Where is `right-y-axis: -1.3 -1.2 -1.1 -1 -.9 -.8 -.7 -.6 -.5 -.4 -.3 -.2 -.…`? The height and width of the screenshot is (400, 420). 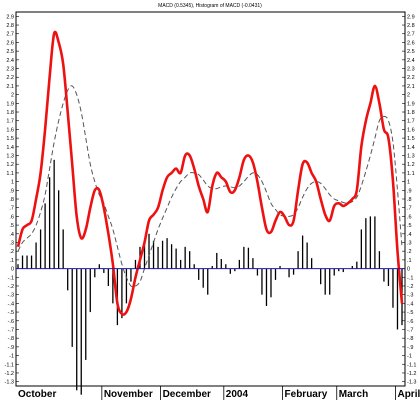 right-y-axis: -1.3 -1.2 -1.1 -1 -.9 -.8 -.7 -.6 -.5 -.4 -.3 -.2 -.… is located at coordinates (409, 200).